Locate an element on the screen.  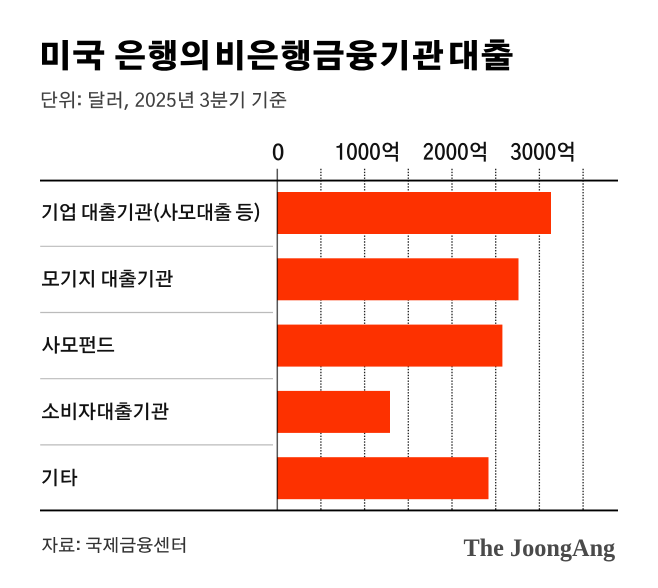
svg-text: The JoongAng is located at coordinates (540, 547).